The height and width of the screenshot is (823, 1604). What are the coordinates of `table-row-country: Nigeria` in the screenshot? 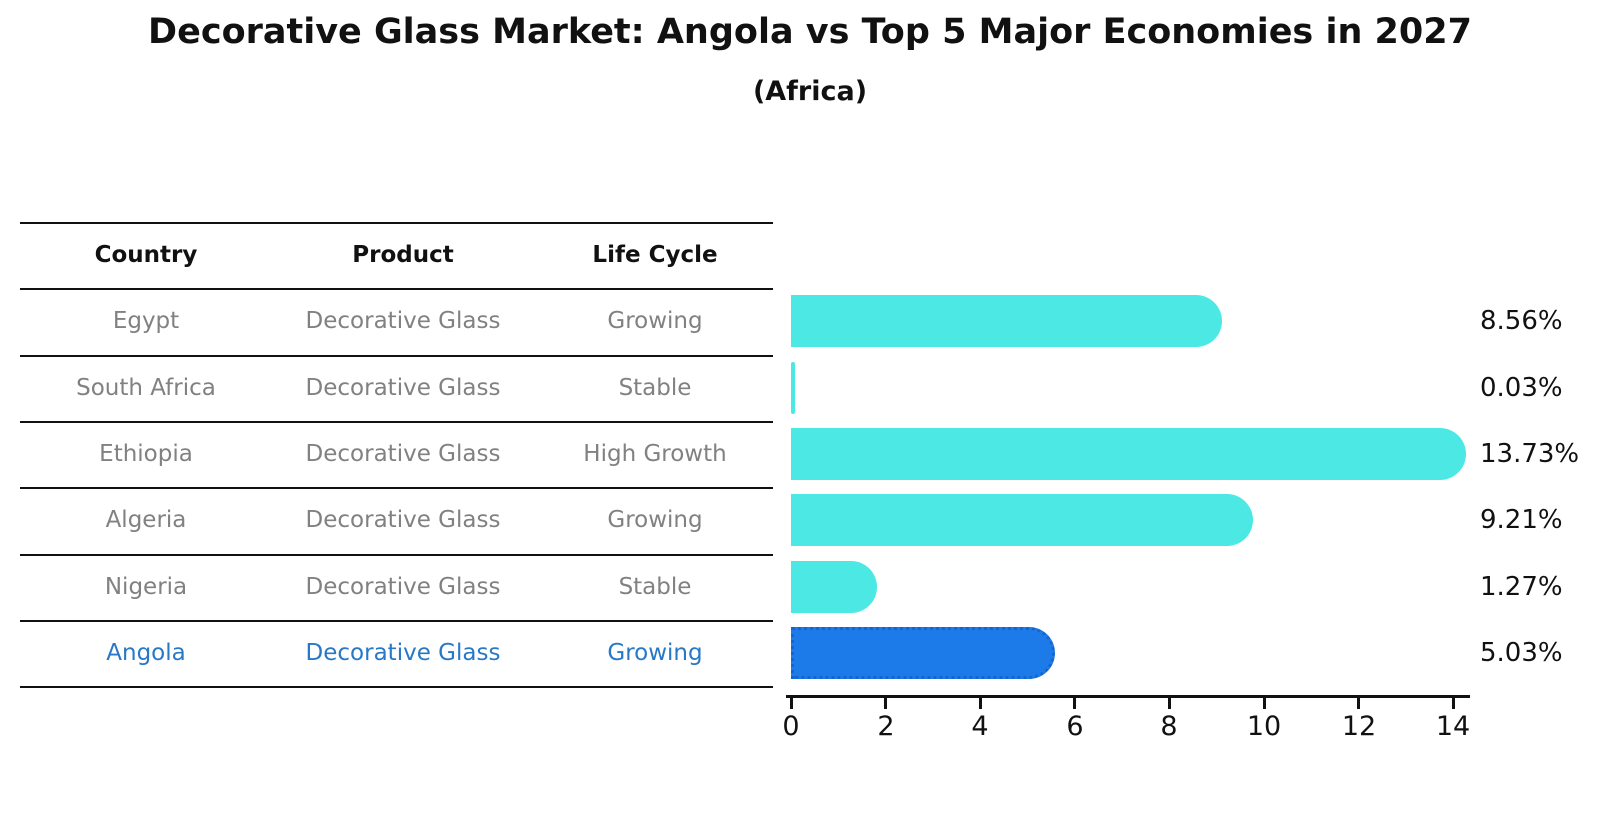 It's located at (146, 587).